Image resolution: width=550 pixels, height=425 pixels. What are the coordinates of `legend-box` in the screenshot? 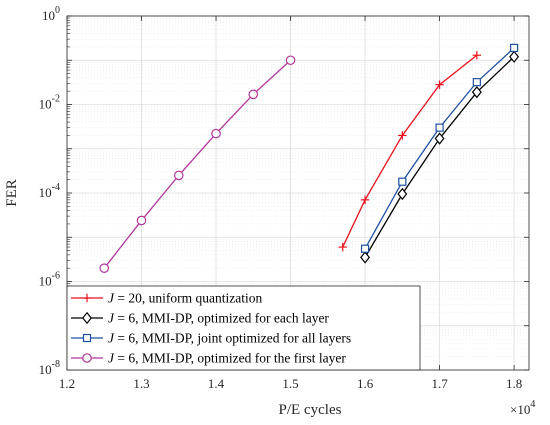 It's located at (243, 328).